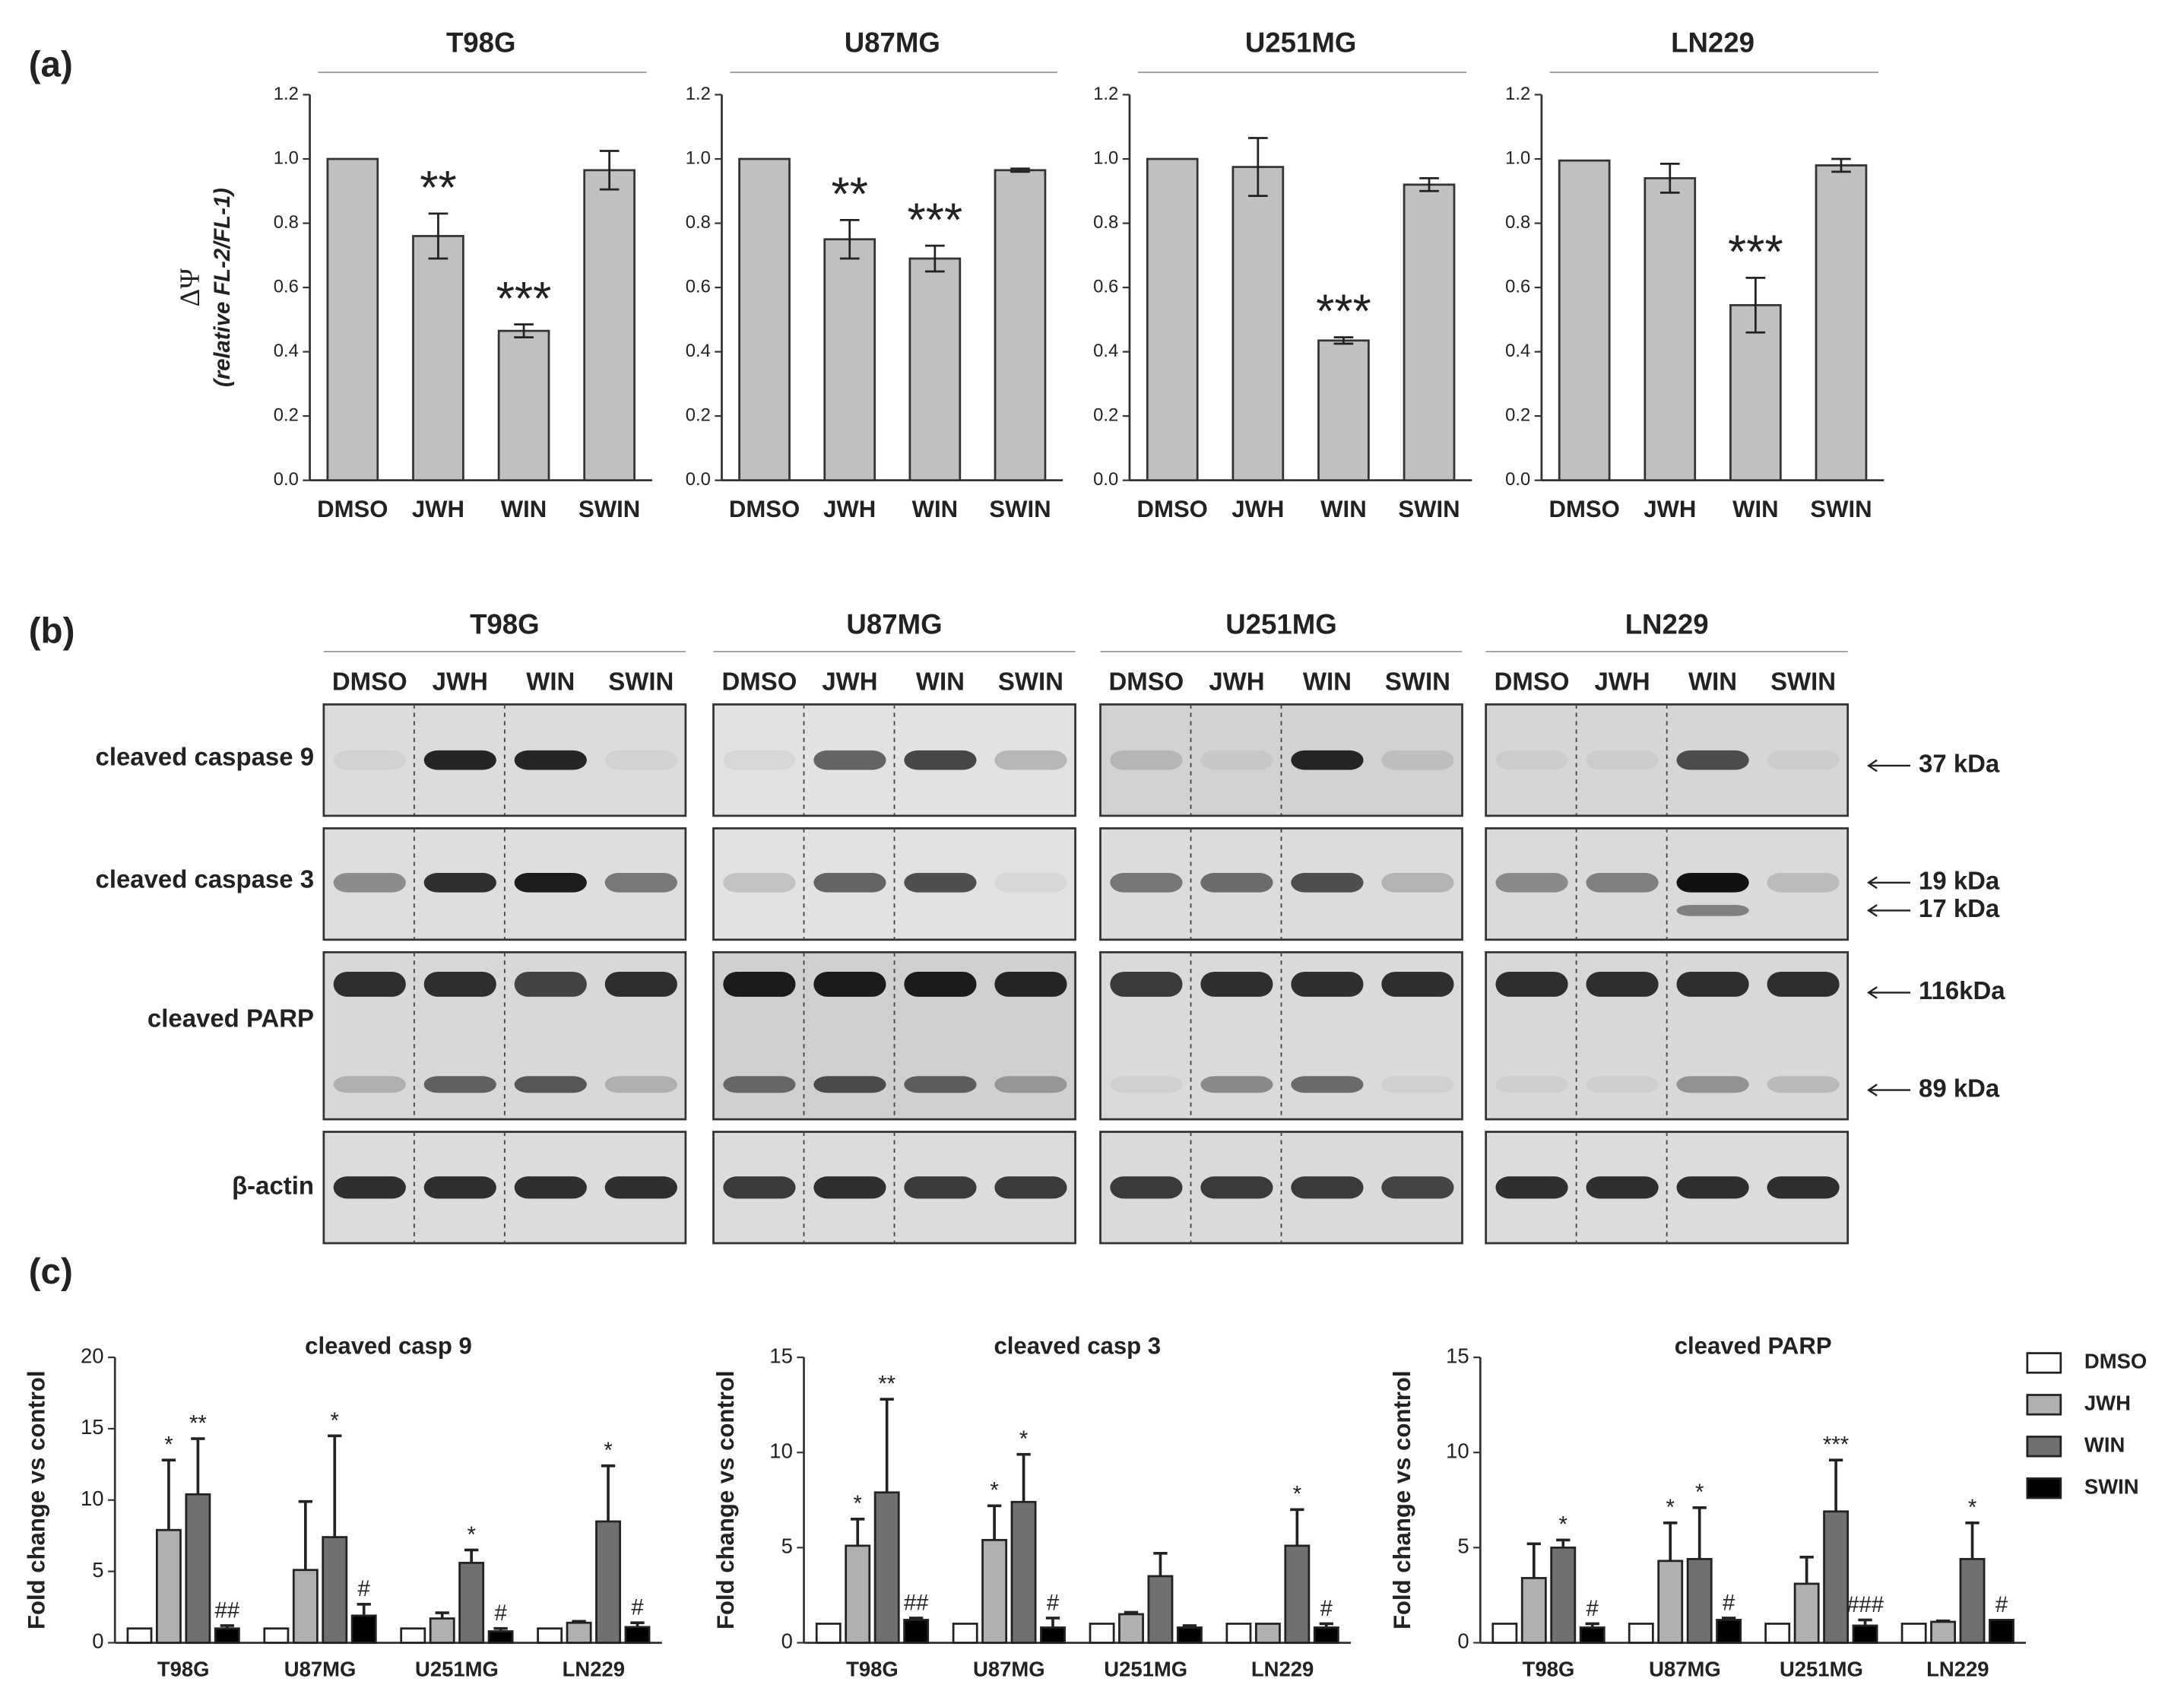 The image size is (2184, 1704). Describe the element at coordinates (1343, 312) in the screenshot. I see `significance: ***` at that location.